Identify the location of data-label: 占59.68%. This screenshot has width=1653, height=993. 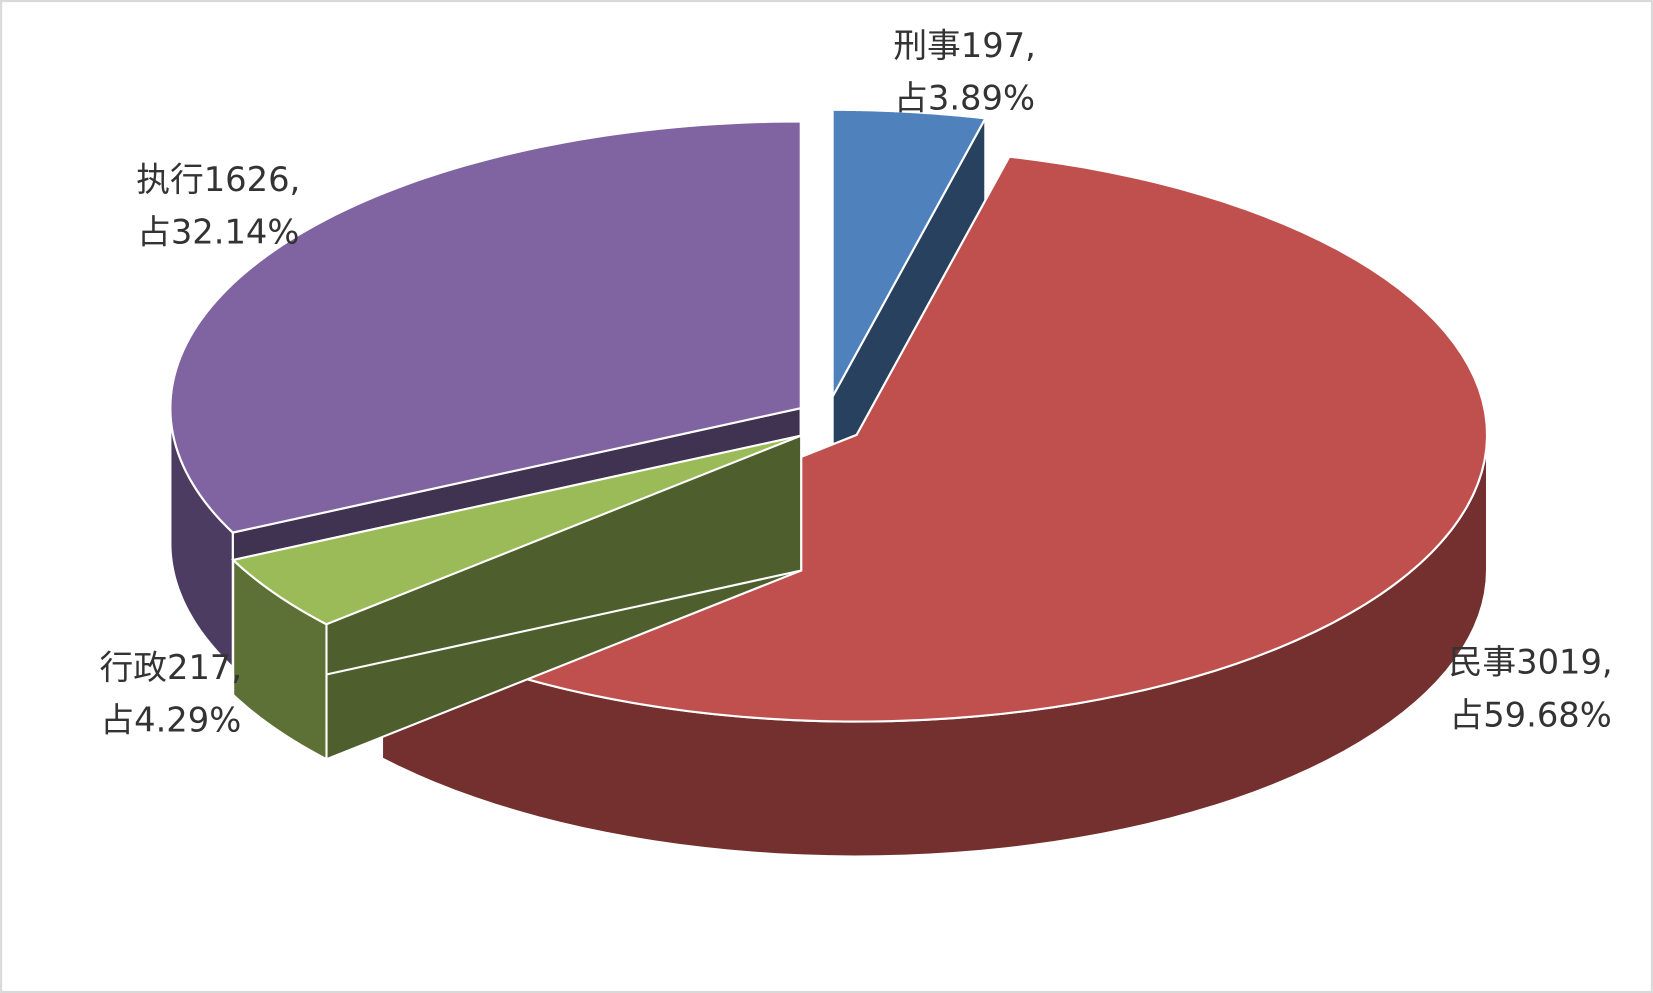
(1531, 714).